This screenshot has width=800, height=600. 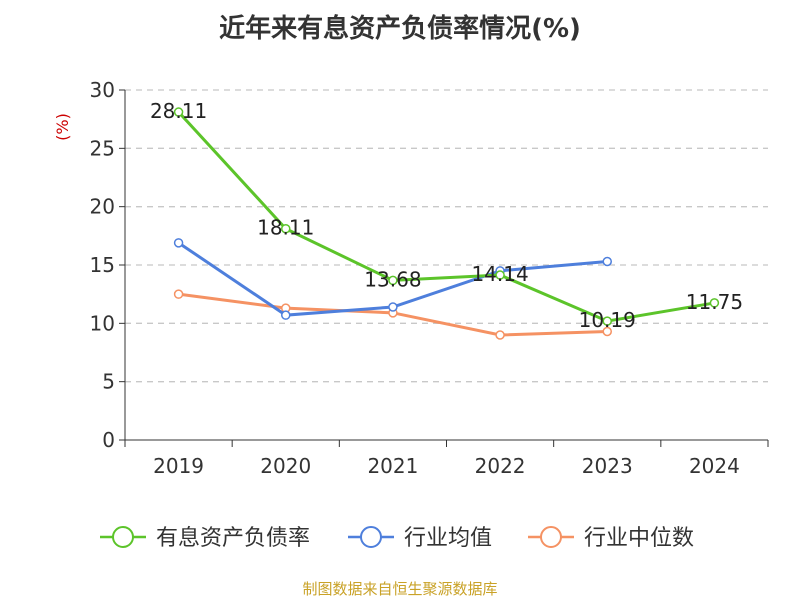 What do you see at coordinates (108, 382) in the screenshot?
I see `y-tick-label: 5` at bounding box center [108, 382].